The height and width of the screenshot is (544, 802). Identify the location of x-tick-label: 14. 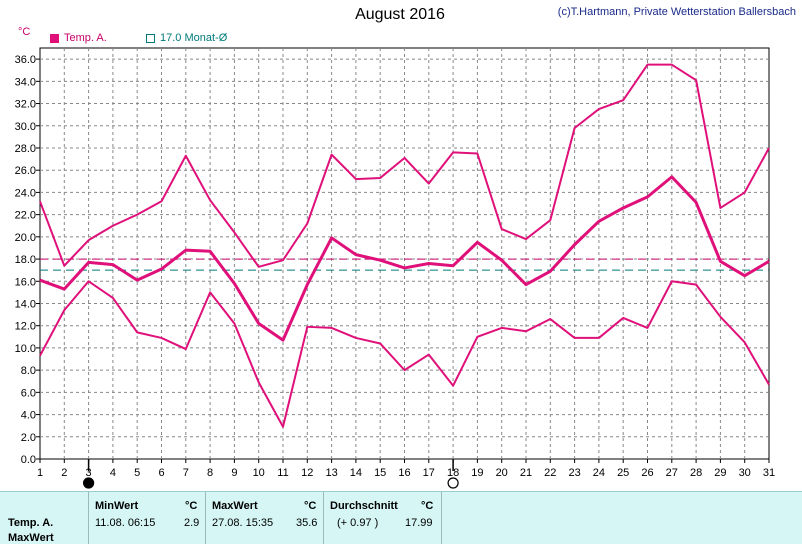
(356, 473).